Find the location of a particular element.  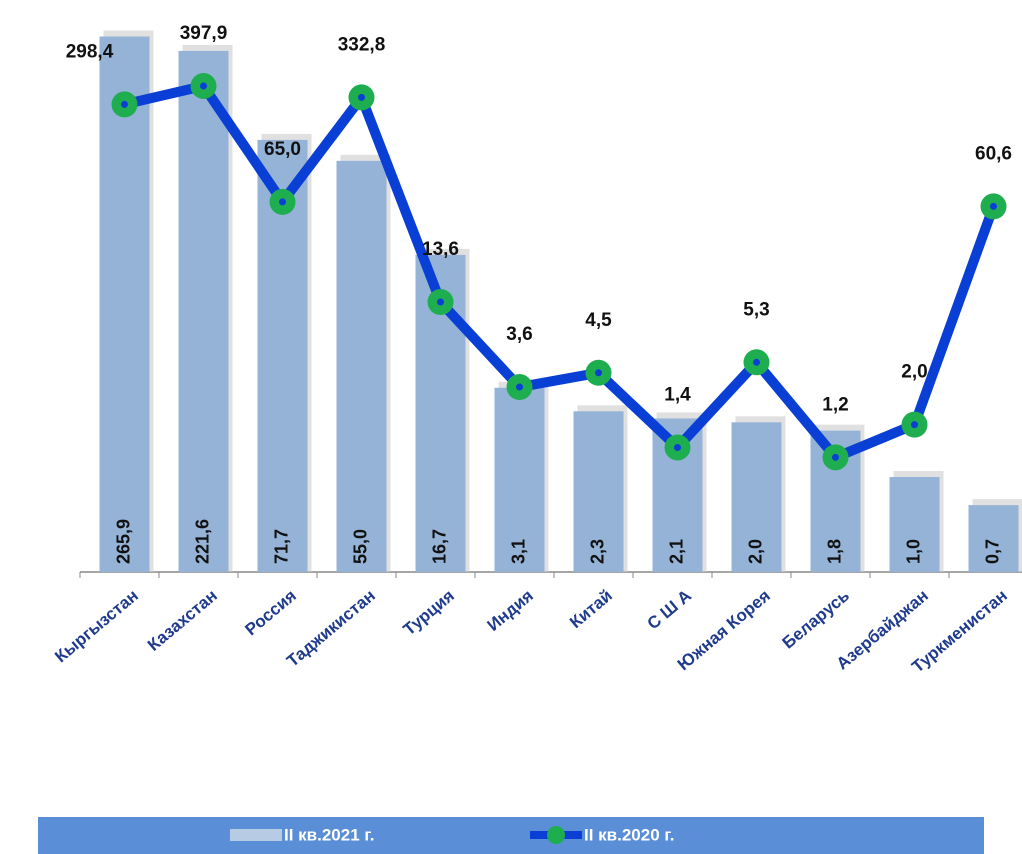

line-value-label: 60,6 is located at coordinates (993, 153).